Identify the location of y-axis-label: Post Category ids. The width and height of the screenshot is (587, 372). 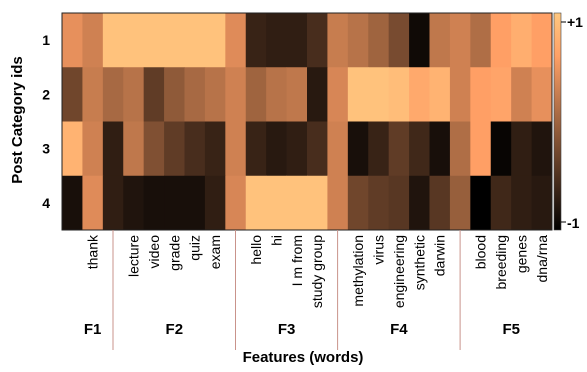
(17, 120).